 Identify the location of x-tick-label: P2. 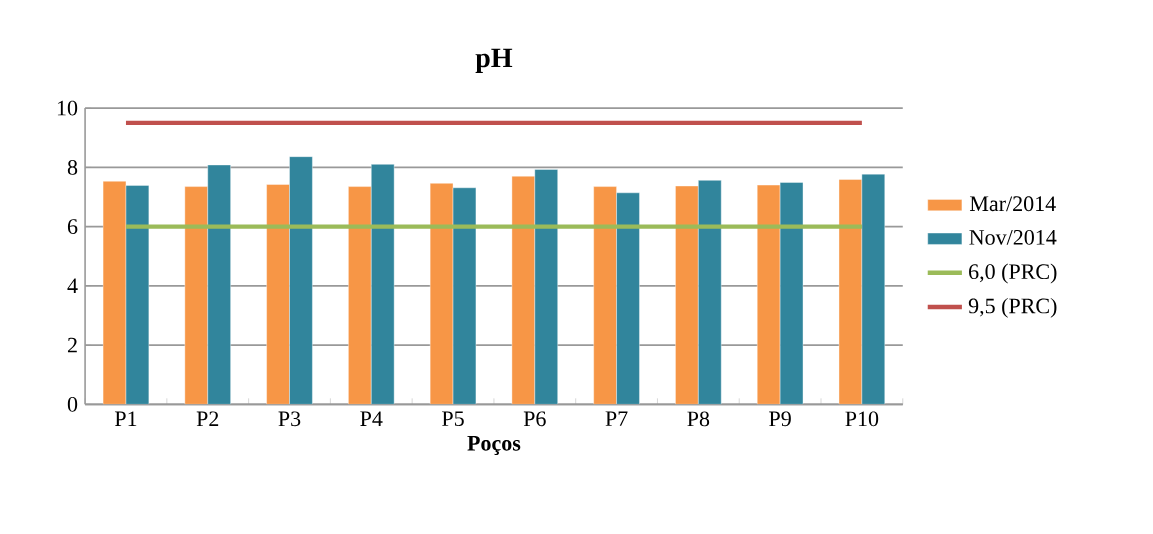
(207, 418).